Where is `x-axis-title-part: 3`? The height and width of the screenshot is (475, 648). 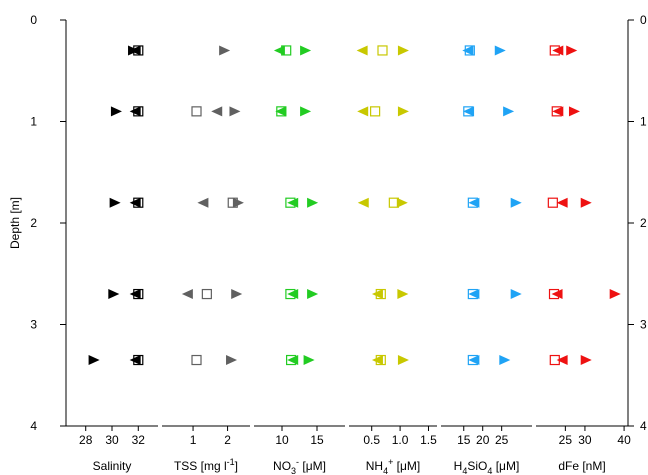 x-axis-title-part: 3 is located at coordinates (293, 470).